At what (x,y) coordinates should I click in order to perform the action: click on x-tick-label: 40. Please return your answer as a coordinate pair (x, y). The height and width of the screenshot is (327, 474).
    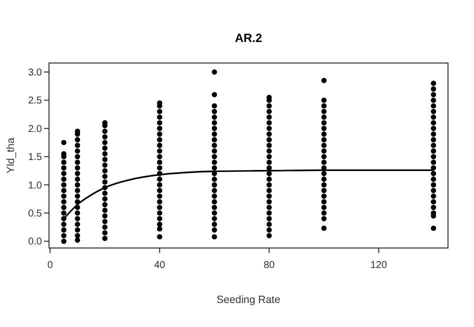
    Looking at the image, I should click on (160, 265).